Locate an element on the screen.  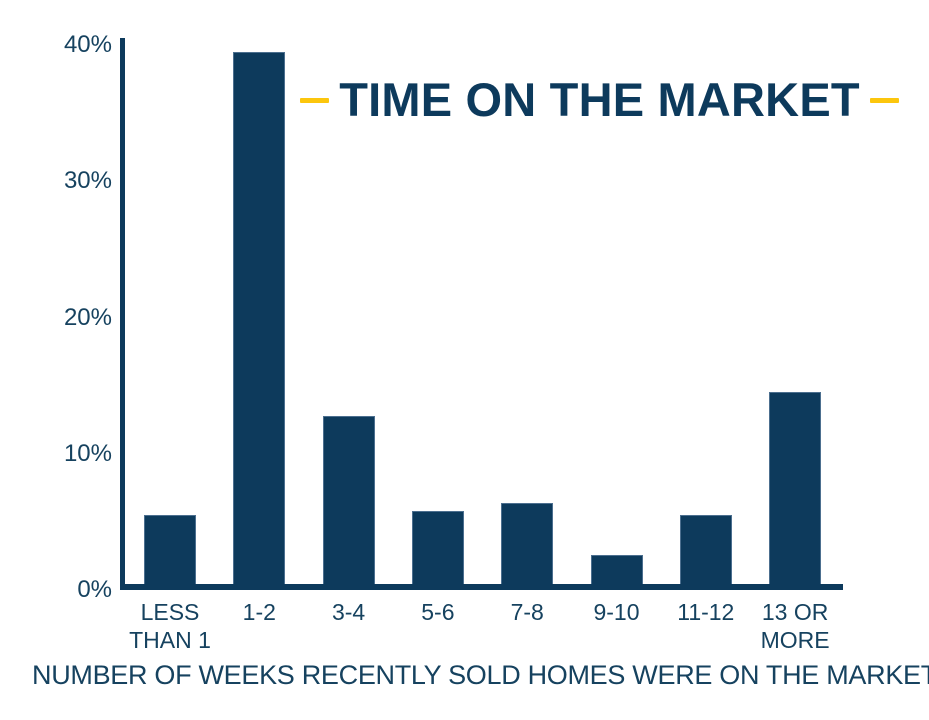
x-tick-label: 13 OR MORE is located at coordinates (795, 626).